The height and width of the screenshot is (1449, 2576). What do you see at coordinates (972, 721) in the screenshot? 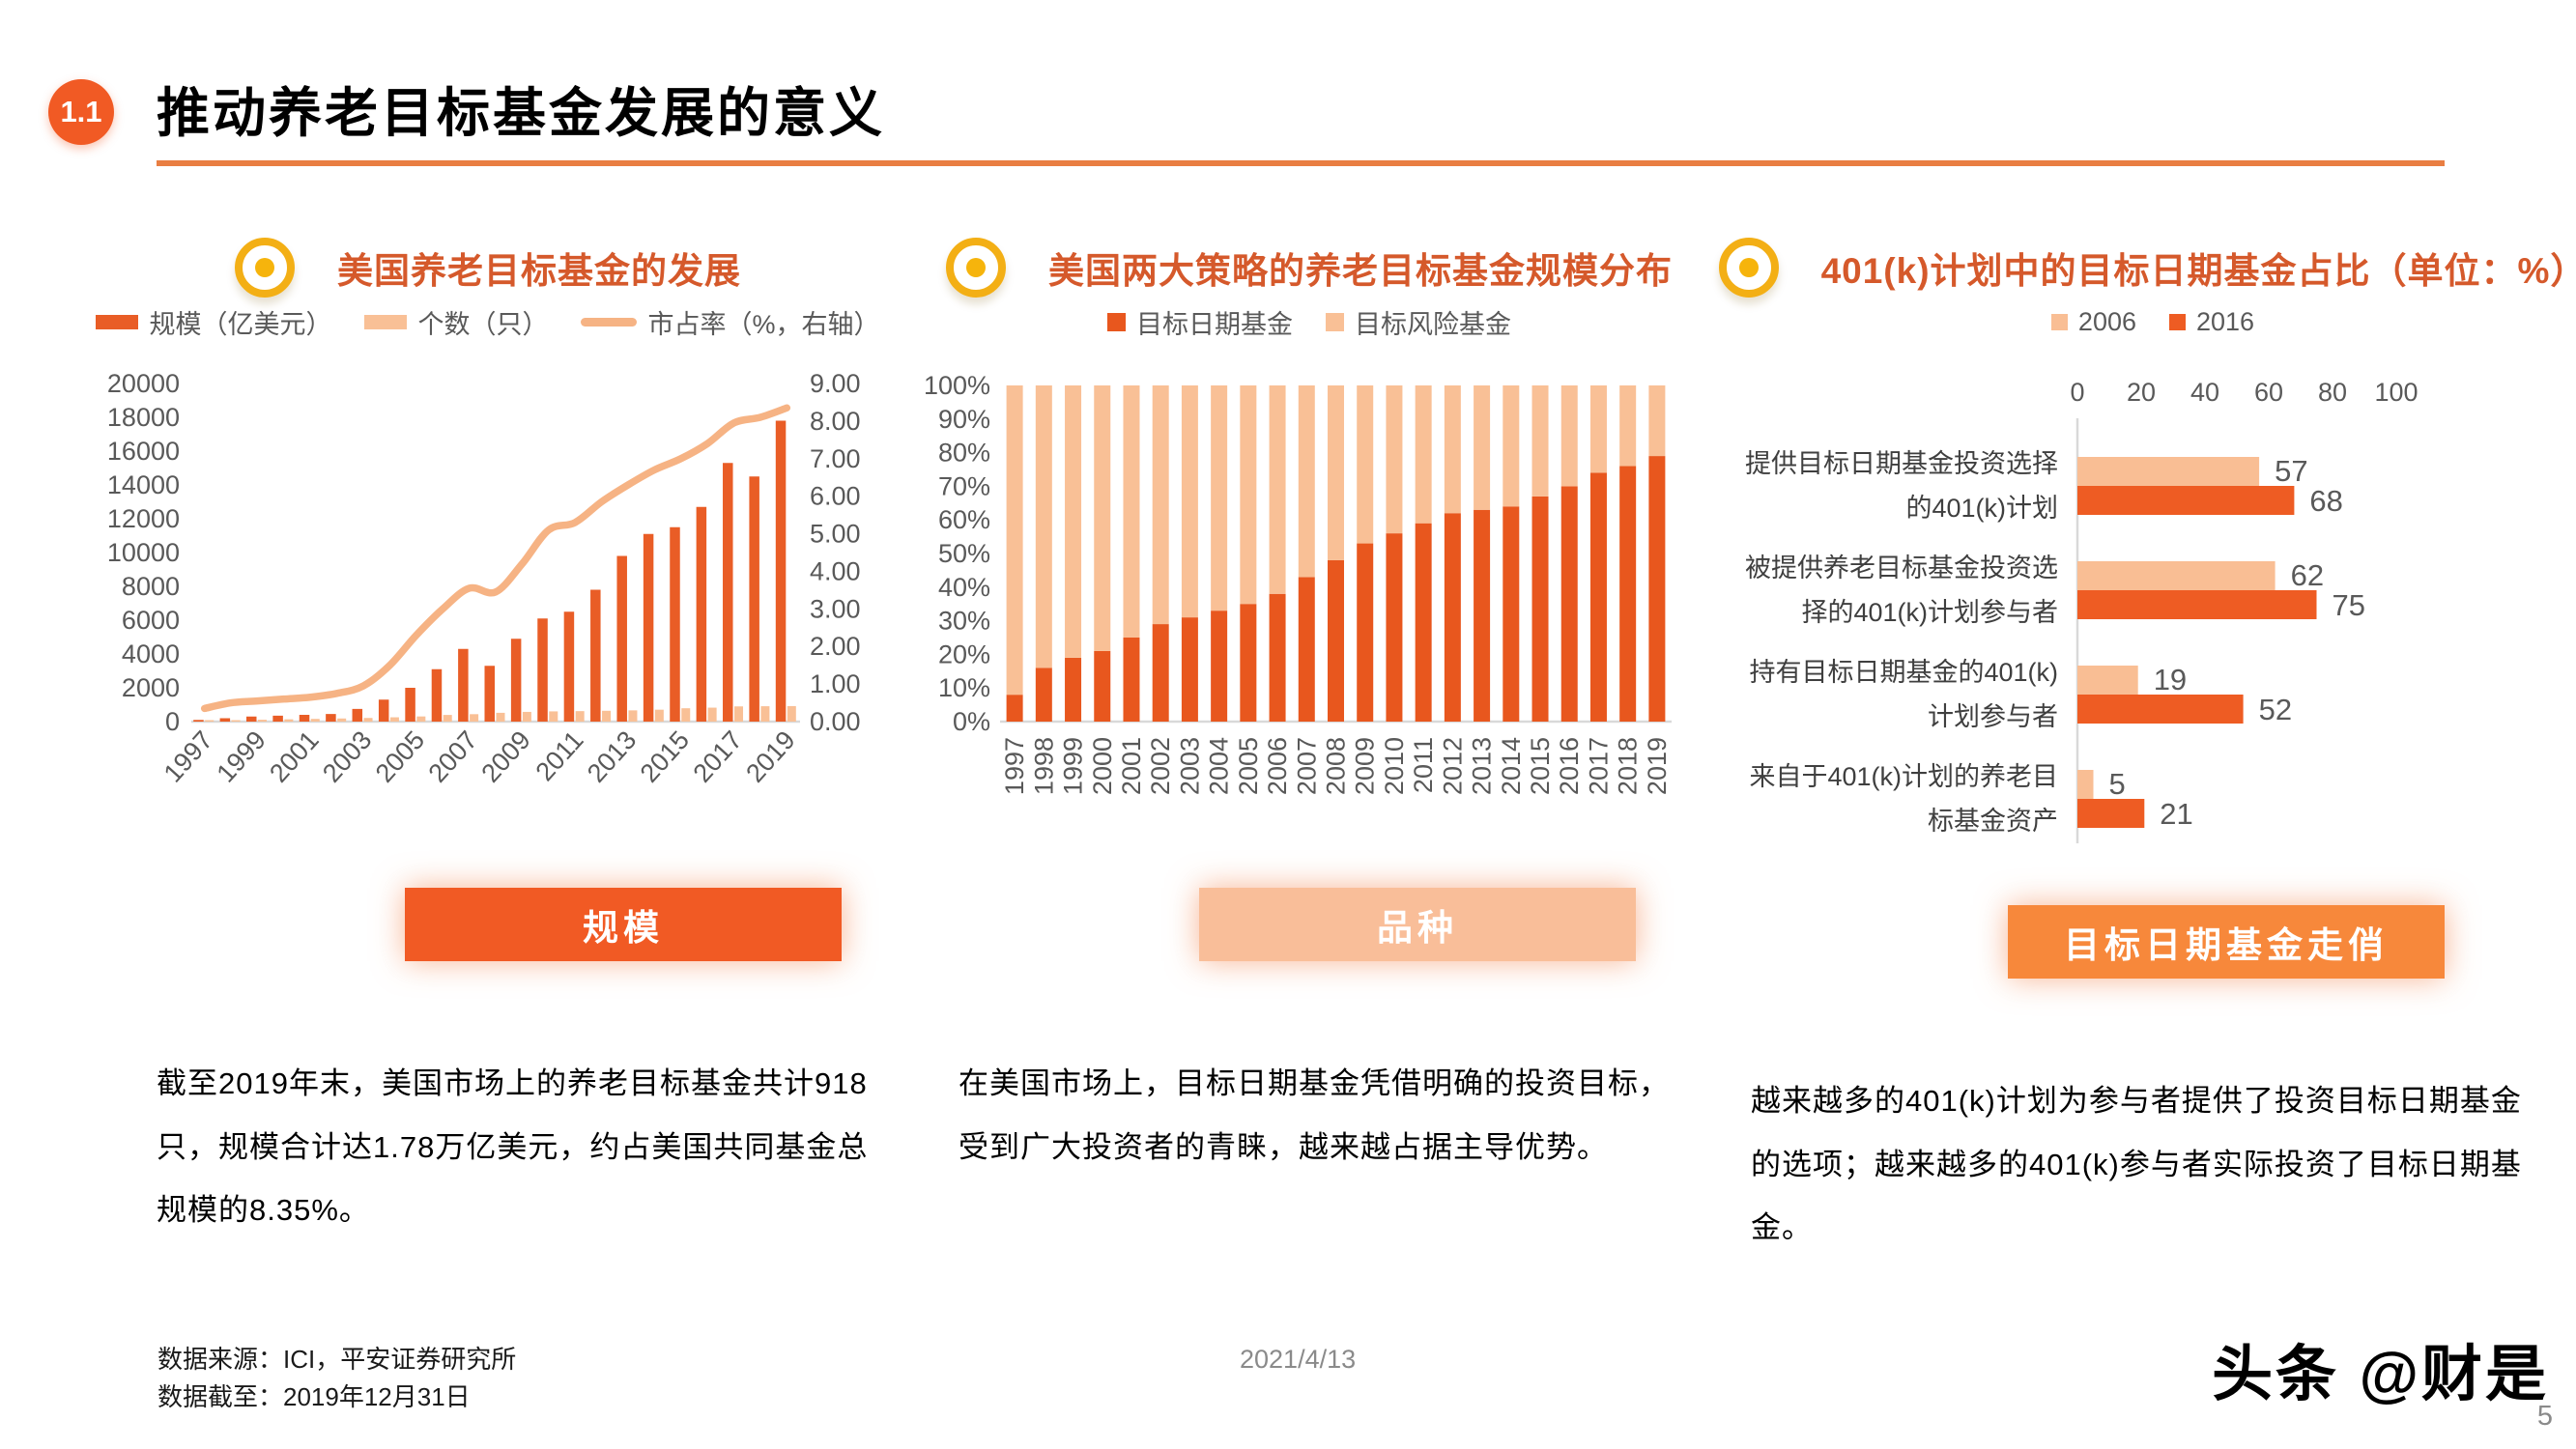
I see `svg-text: 0%` at bounding box center [972, 721].